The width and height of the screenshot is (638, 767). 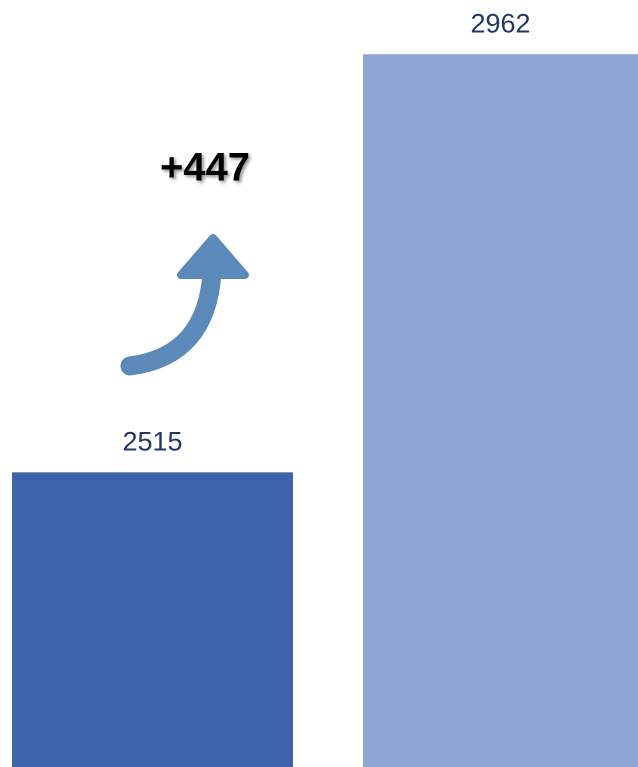 What do you see at coordinates (500, 23) in the screenshot?
I see `value-label: 2962` at bounding box center [500, 23].